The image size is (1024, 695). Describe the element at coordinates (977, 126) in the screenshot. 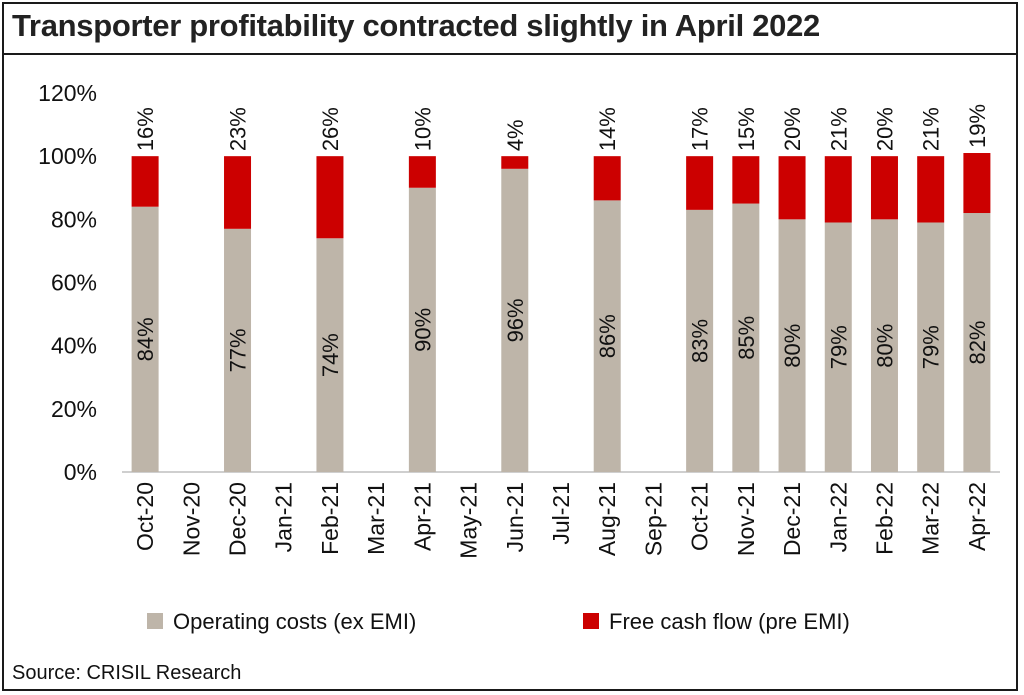

I see `free-cash-flow-label: 19%` at that location.